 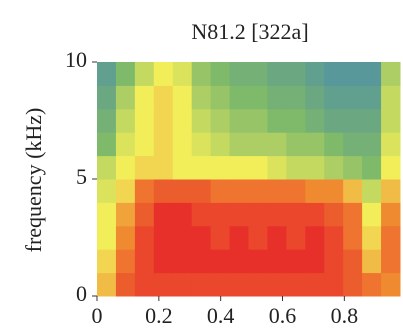 What do you see at coordinates (249, 31) in the screenshot?
I see `chart-title: N81.2 [322a]` at bounding box center [249, 31].